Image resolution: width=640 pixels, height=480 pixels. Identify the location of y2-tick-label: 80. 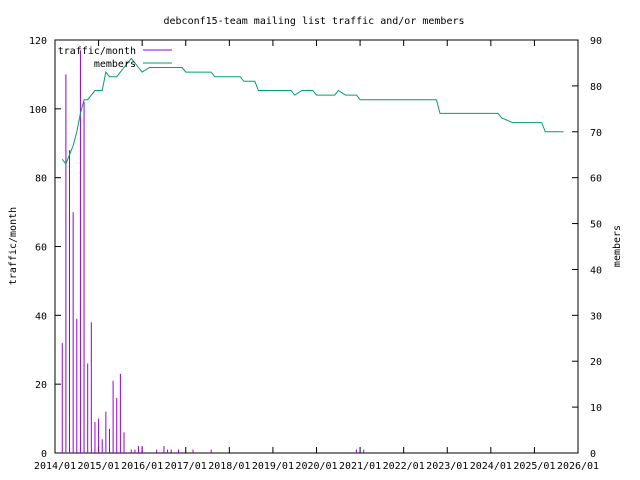
(596, 87).